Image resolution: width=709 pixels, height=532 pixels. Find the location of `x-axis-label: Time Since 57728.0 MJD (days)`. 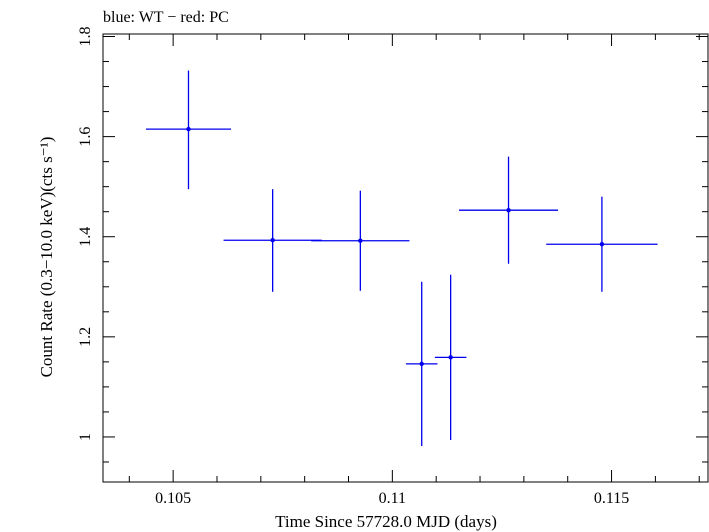

x-axis-label: Time Since 57728.0 MJD (days) is located at coordinates (386, 521).